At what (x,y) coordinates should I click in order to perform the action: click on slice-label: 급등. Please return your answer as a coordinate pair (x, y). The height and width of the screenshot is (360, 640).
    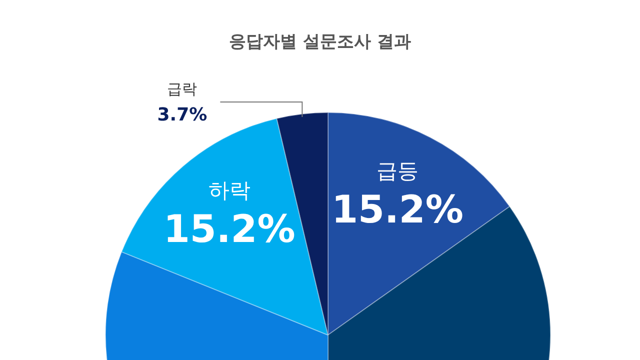
    Looking at the image, I should click on (397, 171).